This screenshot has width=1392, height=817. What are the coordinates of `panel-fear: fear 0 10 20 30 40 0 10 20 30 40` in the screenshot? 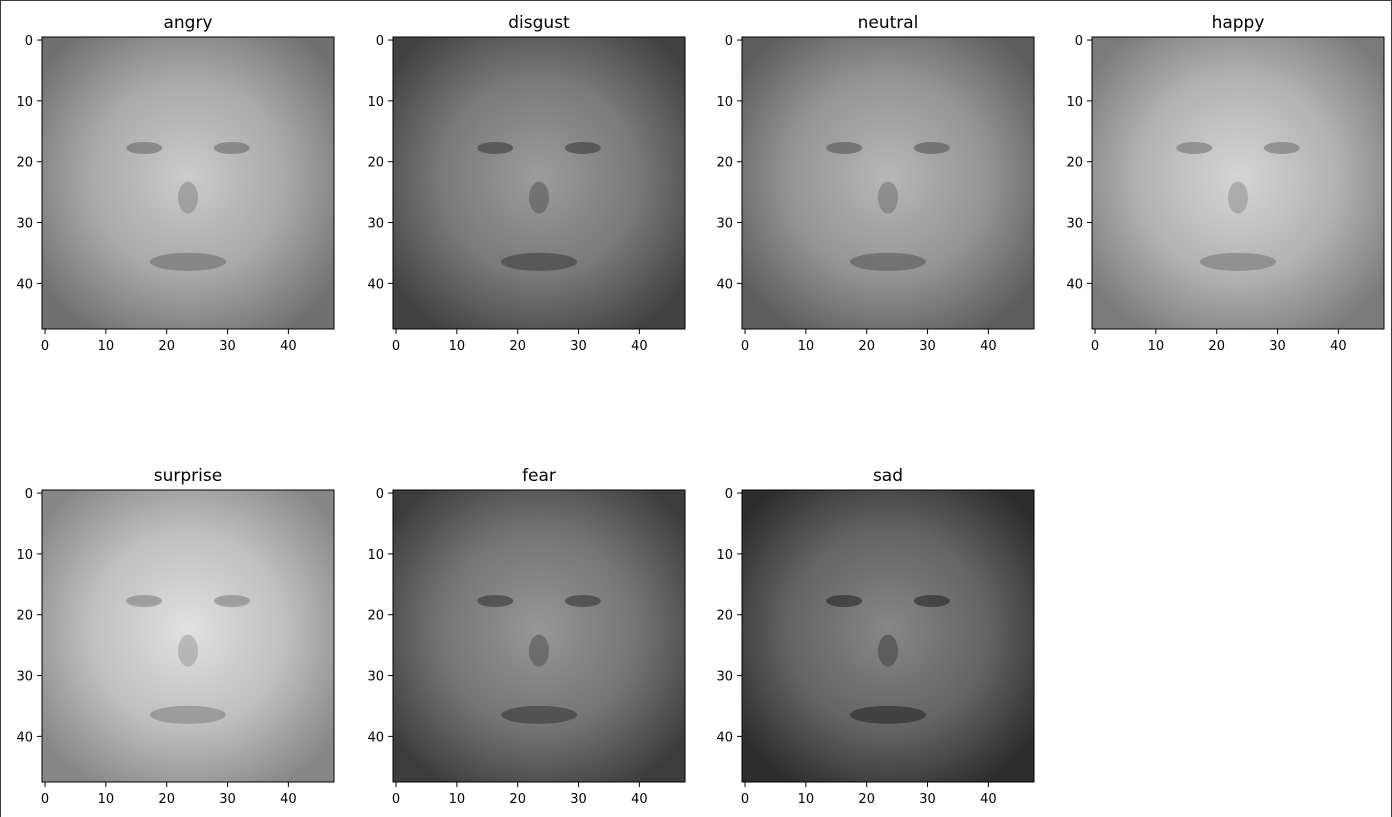 It's located at (526, 636).